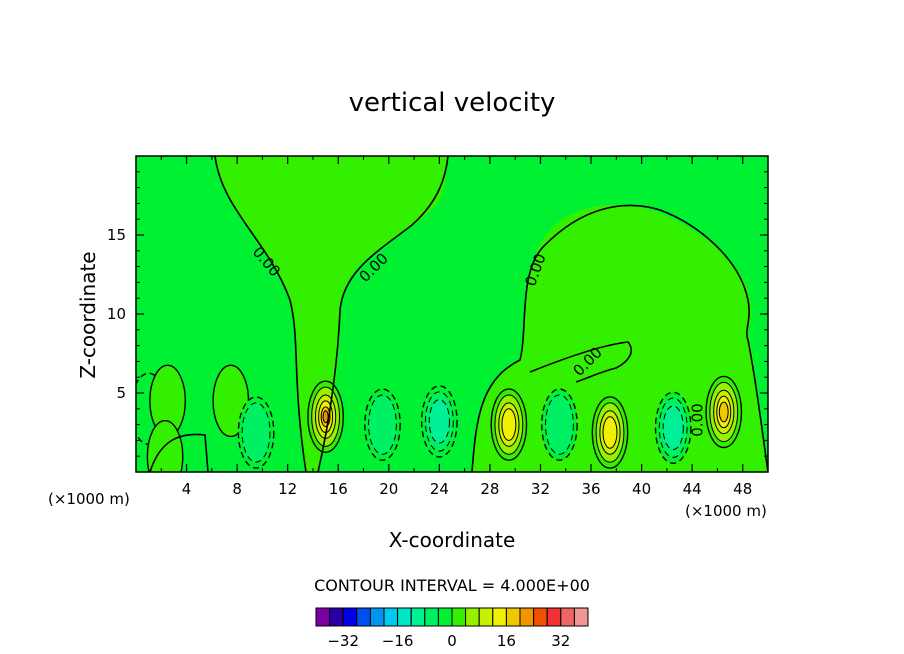 This screenshot has height=654, width=904. Describe the element at coordinates (692, 489) in the screenshot. I see `x-tick-label: 44` at that location.